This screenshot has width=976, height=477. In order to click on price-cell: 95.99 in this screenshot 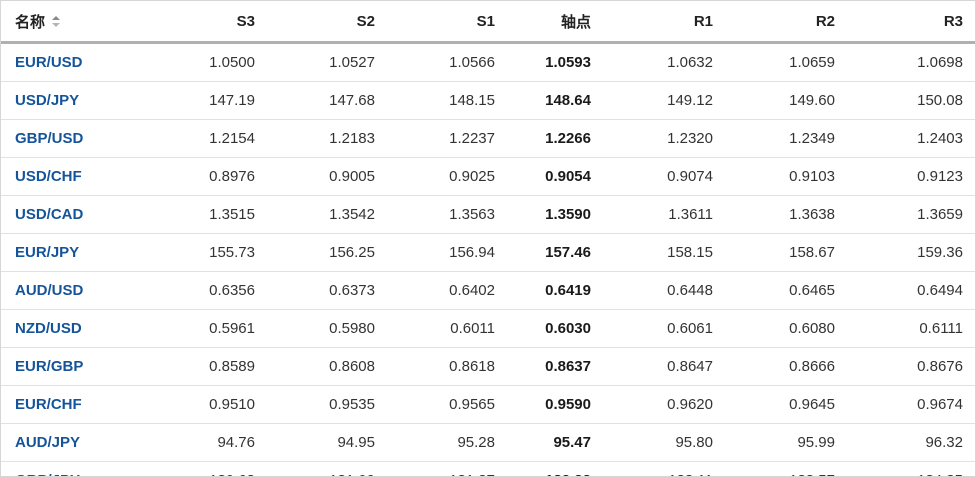, I will do `click(788, 442)`.